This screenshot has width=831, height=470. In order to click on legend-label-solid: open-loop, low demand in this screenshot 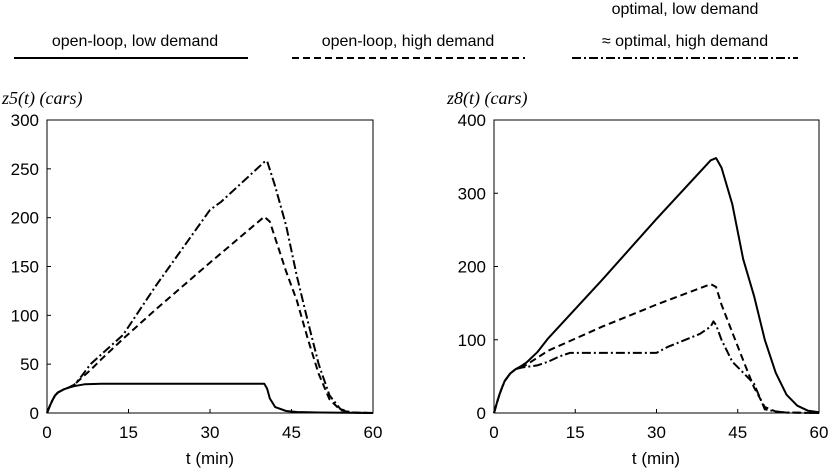, I will do `click(135, 41)`.